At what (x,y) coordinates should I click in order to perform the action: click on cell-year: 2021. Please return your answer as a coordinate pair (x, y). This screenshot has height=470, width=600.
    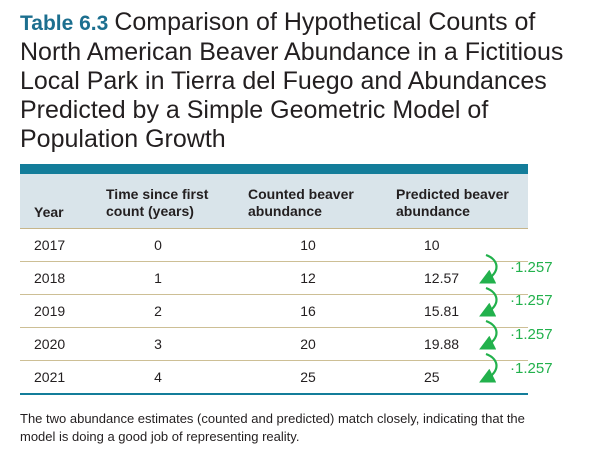
    Looking at the image, I should click on (50, 377).